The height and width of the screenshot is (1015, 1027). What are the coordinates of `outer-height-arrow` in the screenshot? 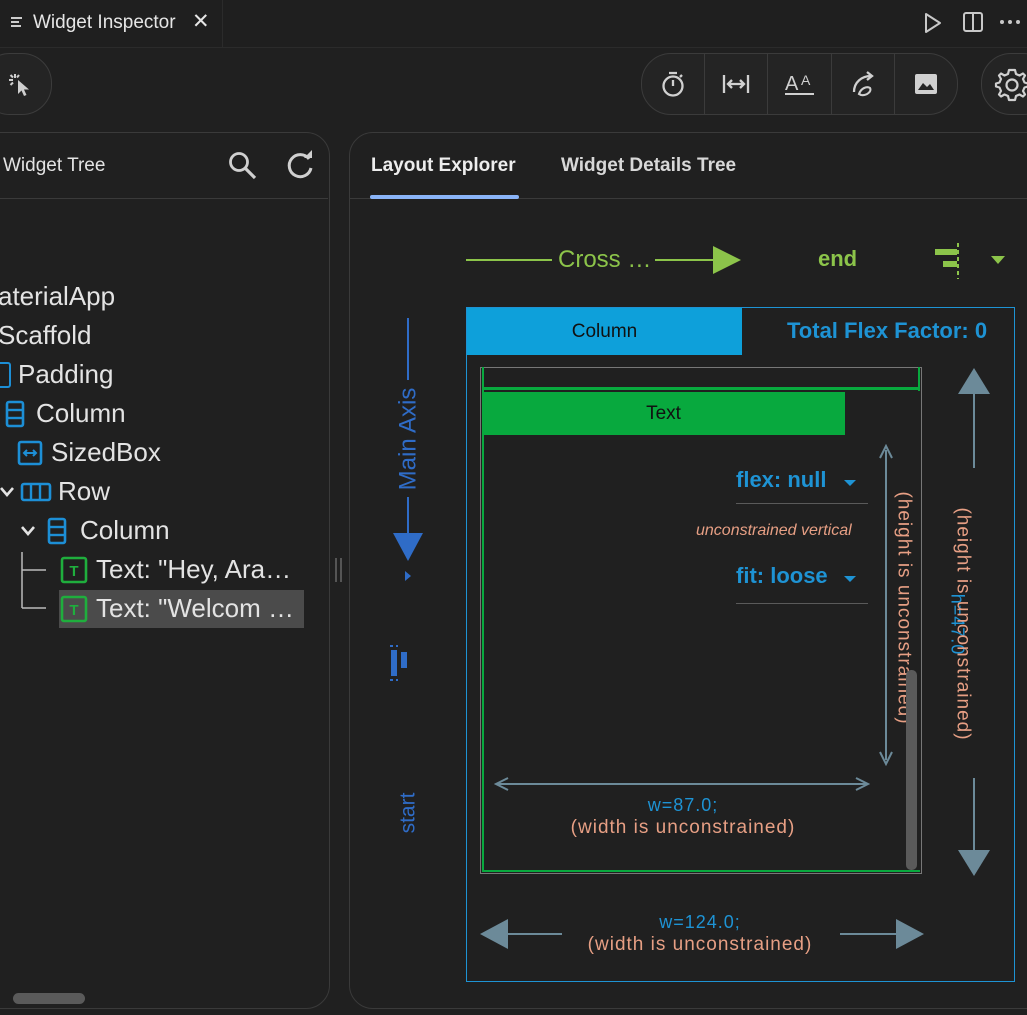 It's located at (974, 622).